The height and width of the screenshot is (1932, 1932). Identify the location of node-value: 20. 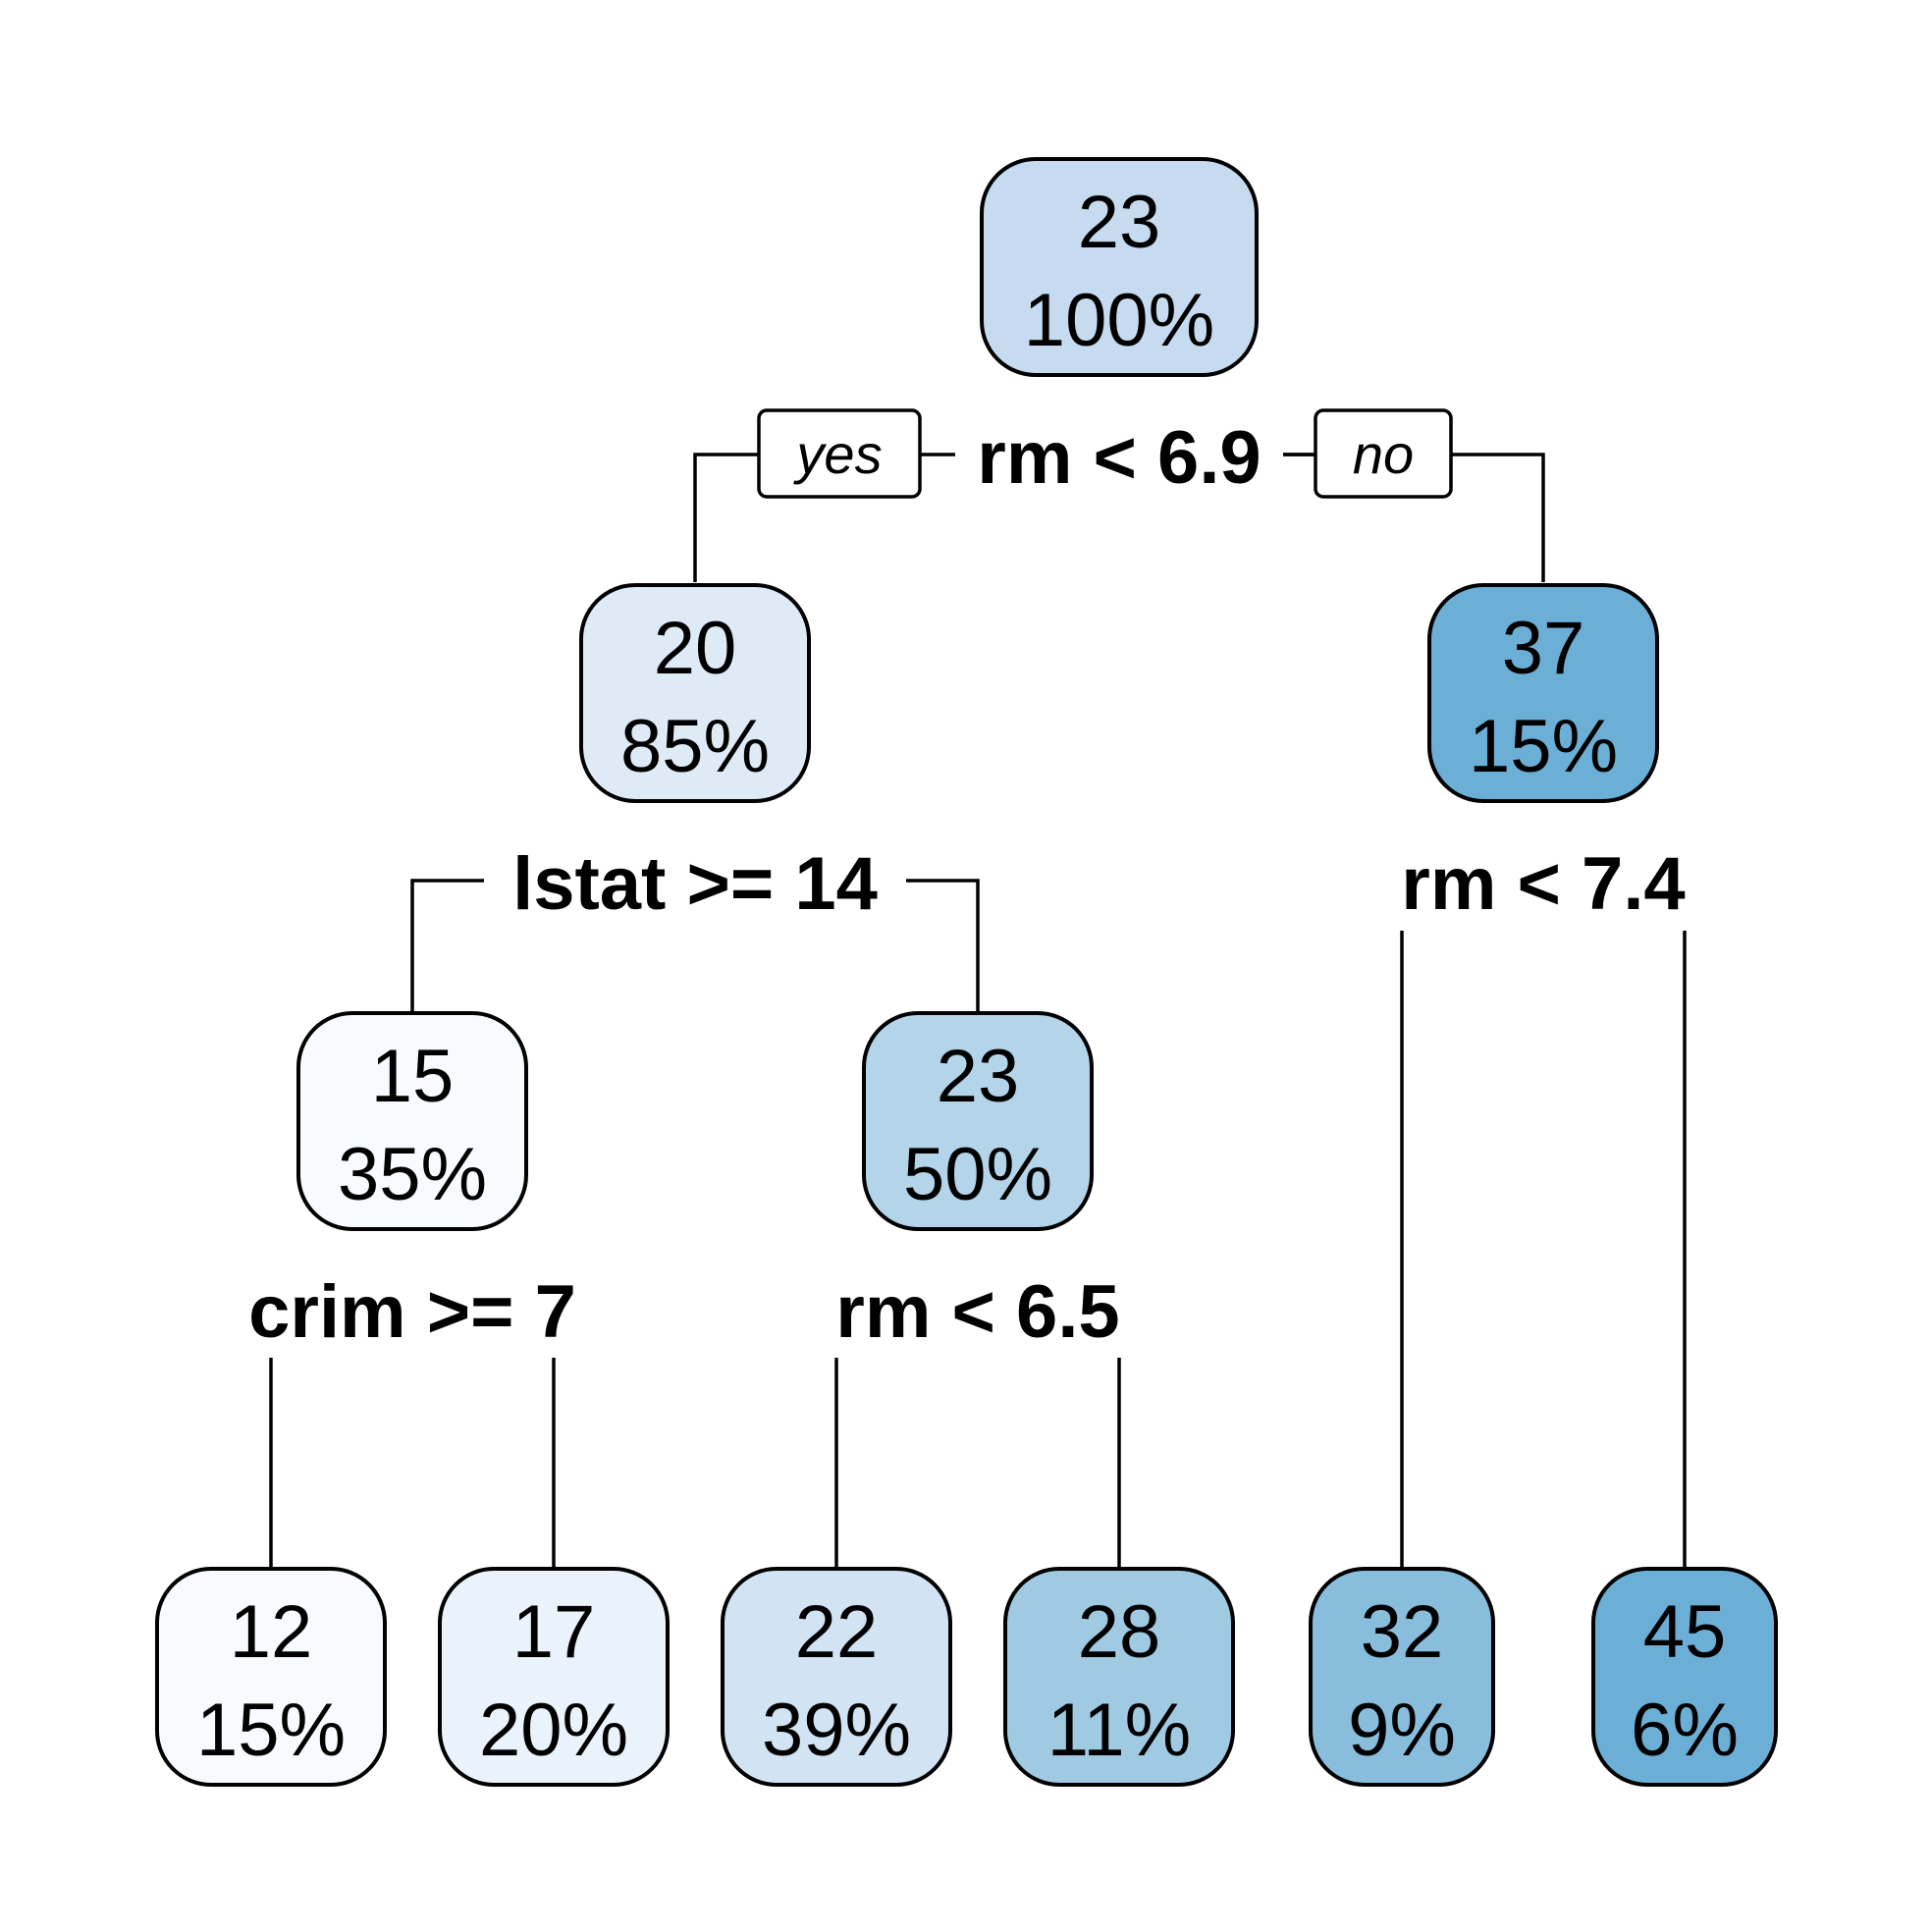
(695, 648).